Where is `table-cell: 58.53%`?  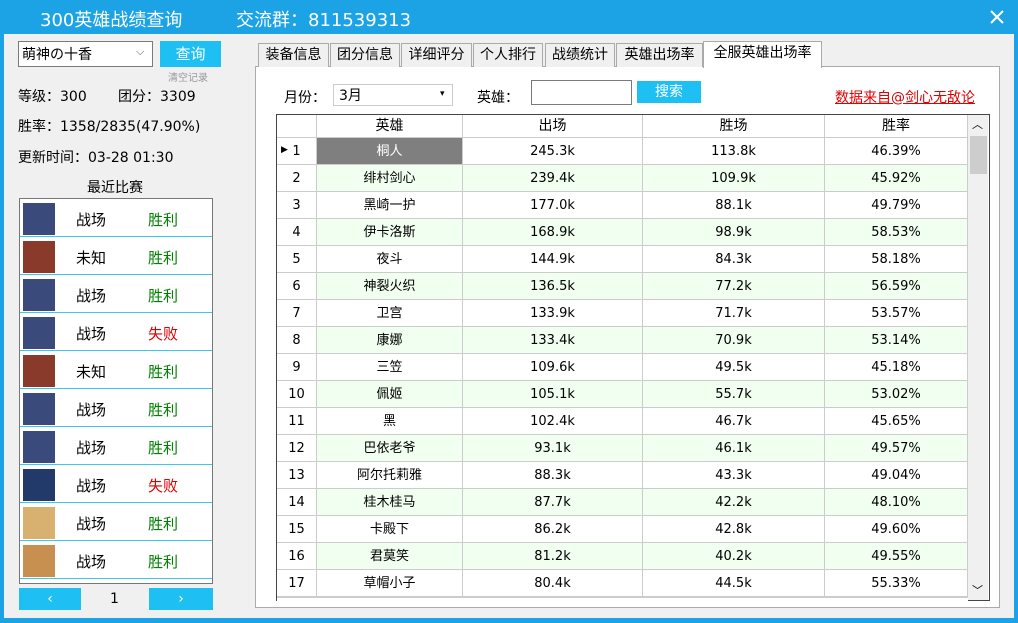
table-cell: 58.53% is located at coordinates (896, 232).